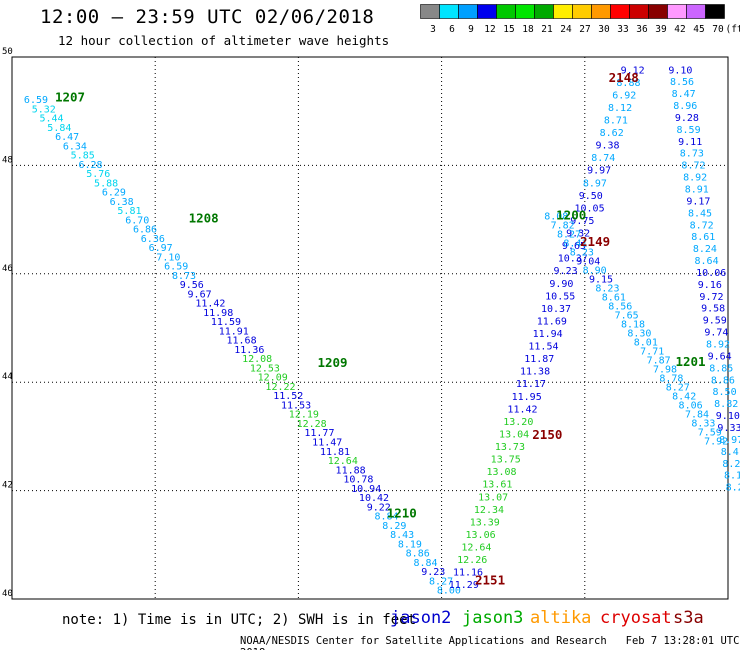 This screenshot has width=740, height=650. Describe the element at coordinates (335, 452) in the screenshot. I see `wave-height-value: 11.81` at that location.